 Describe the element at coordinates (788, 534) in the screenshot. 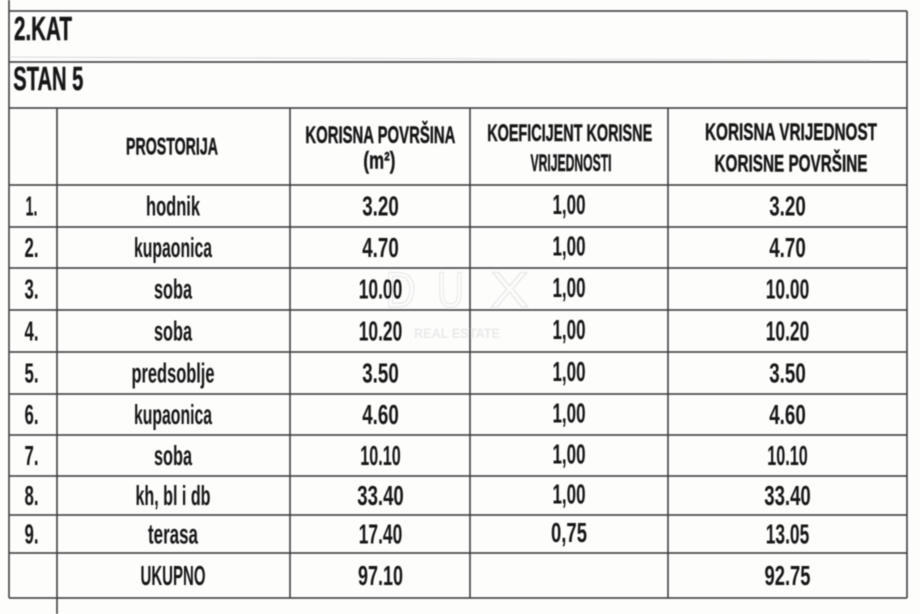

I see `svg-text: 13.05` at that location.